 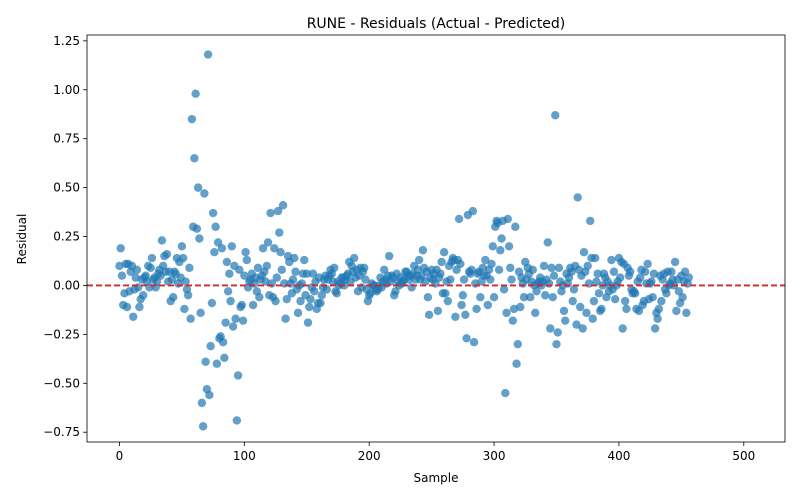 I want to click on x-tick-label: 0, so click(x=120, y=456).